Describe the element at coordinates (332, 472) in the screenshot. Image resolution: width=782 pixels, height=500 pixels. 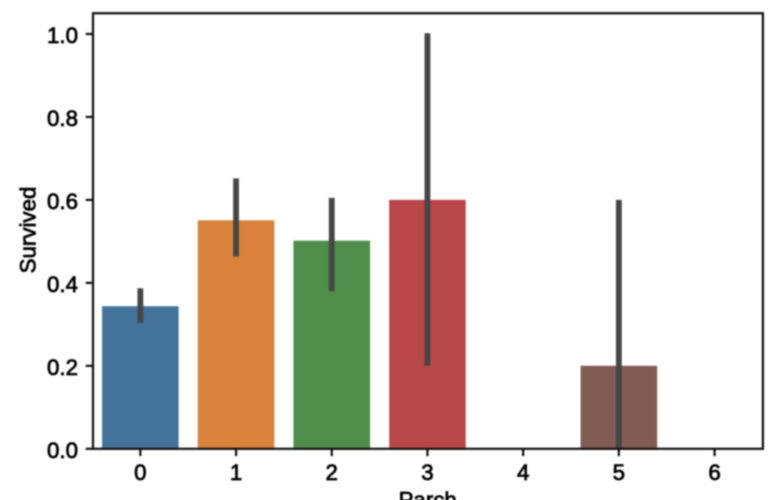
I see `svg-text: 2` at that location.